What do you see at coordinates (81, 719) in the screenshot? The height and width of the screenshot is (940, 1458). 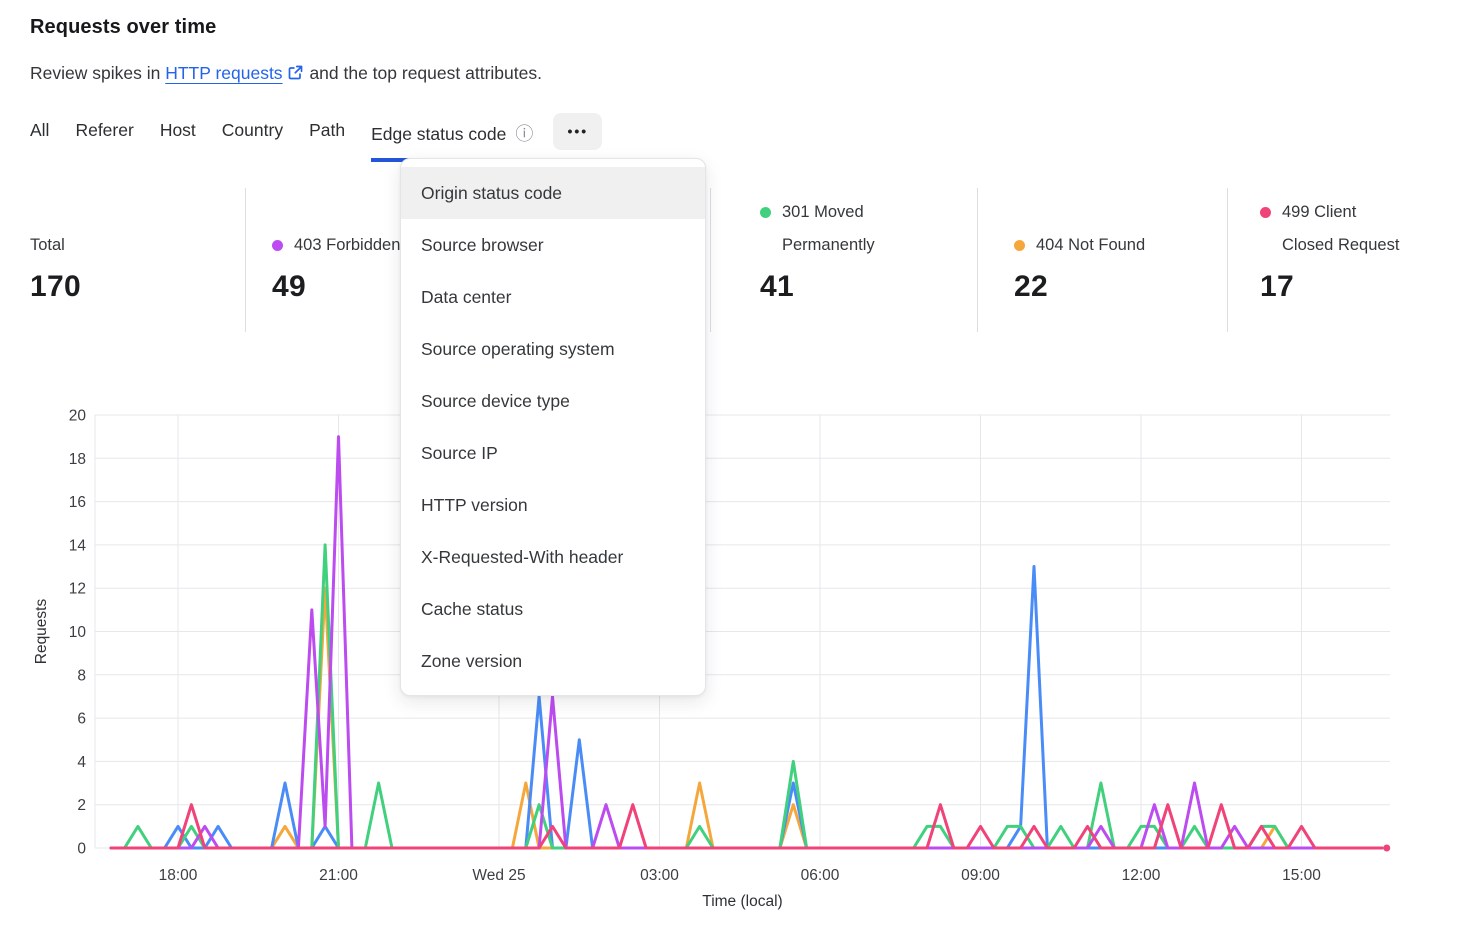 I see `y-tick-label: 6` at bounding box center [81, 719].